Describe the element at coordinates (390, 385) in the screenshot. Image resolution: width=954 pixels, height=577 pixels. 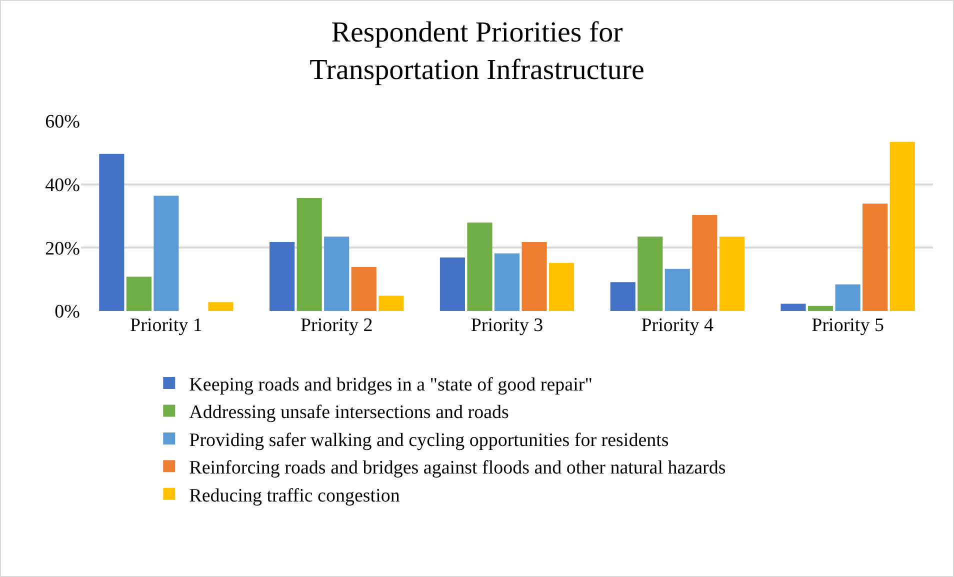
I see `legend-label: Keeping roads and bridges in a "state of good repair"` at that location.